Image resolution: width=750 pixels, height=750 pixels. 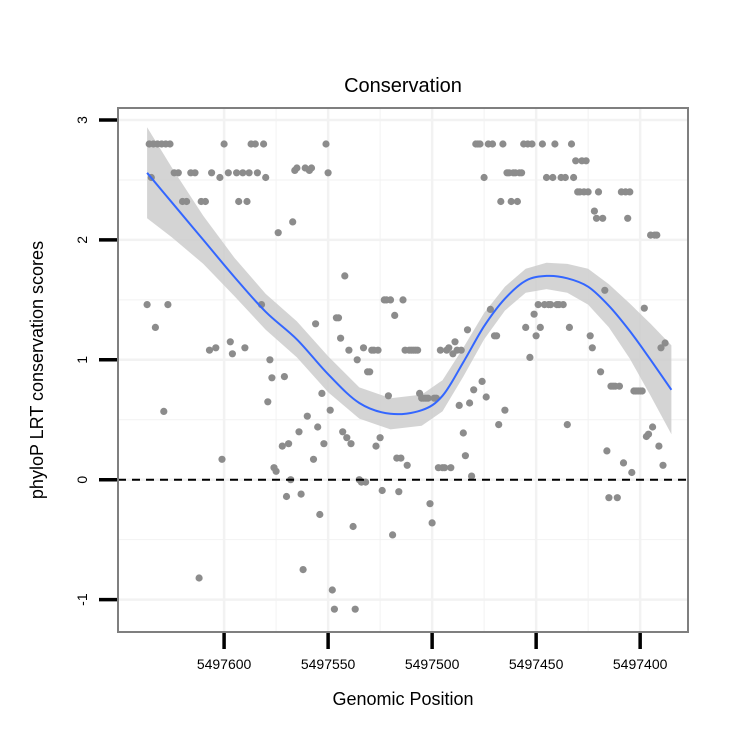 What do you see at coordinates (82, 120) in the screenshot?
I see `y-tick-label: 3` at bounding box center [82, 120].